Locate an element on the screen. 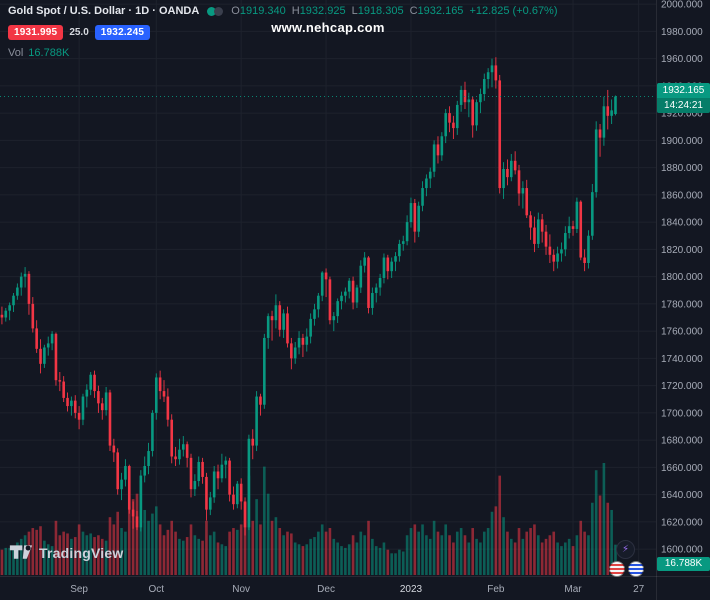 This screenshot has width=710, height=600. green-dot-icon is located at coordinates (212, 11).